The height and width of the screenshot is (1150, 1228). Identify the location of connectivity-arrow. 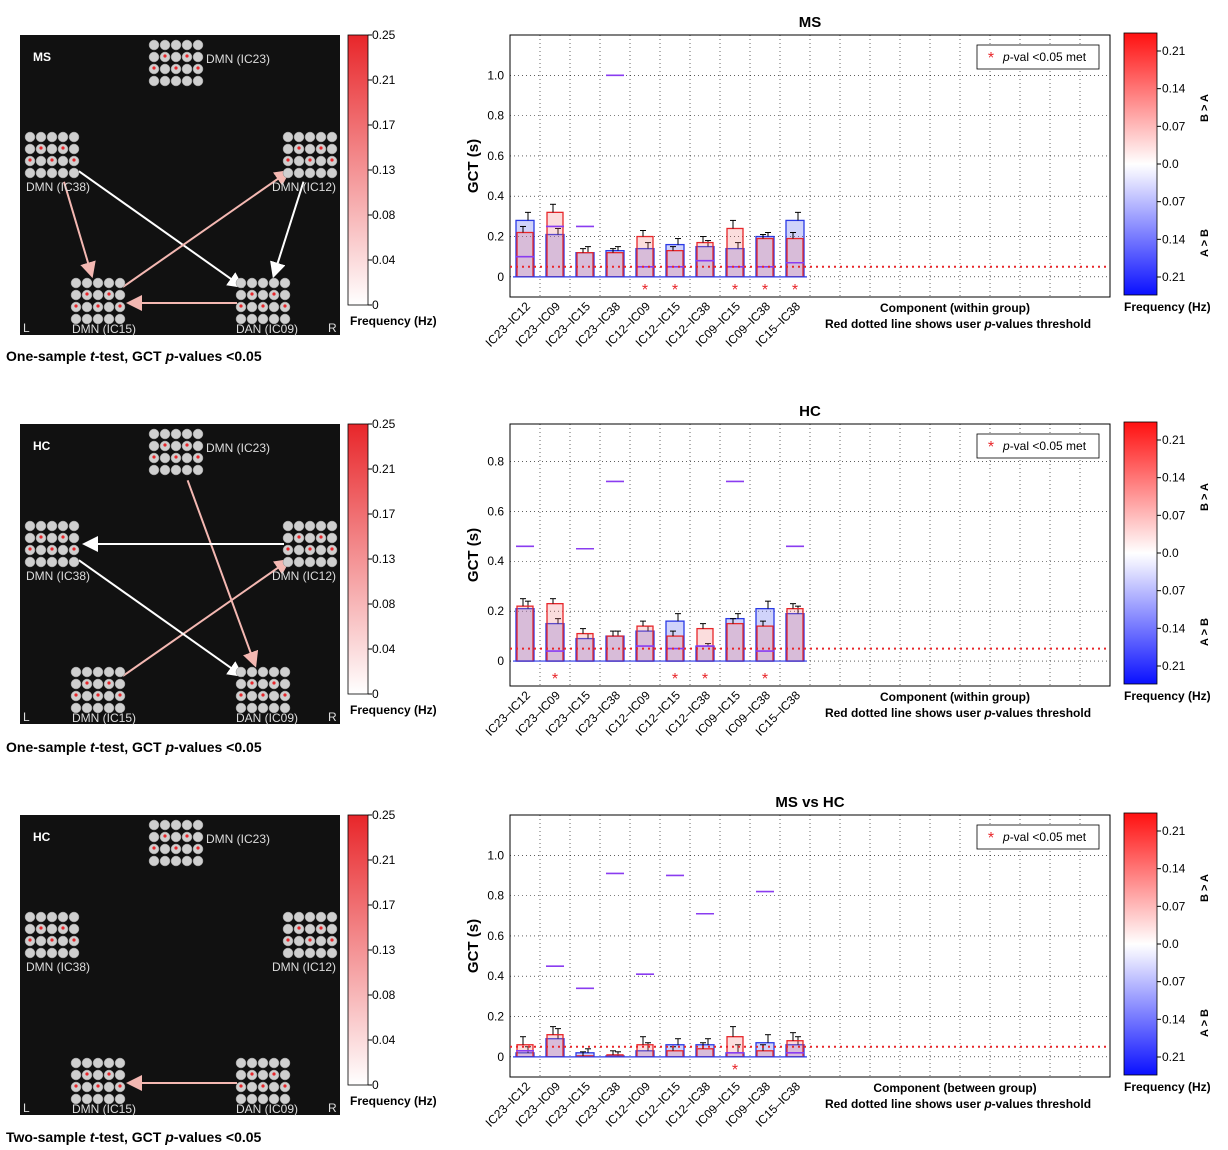
(222, 573).